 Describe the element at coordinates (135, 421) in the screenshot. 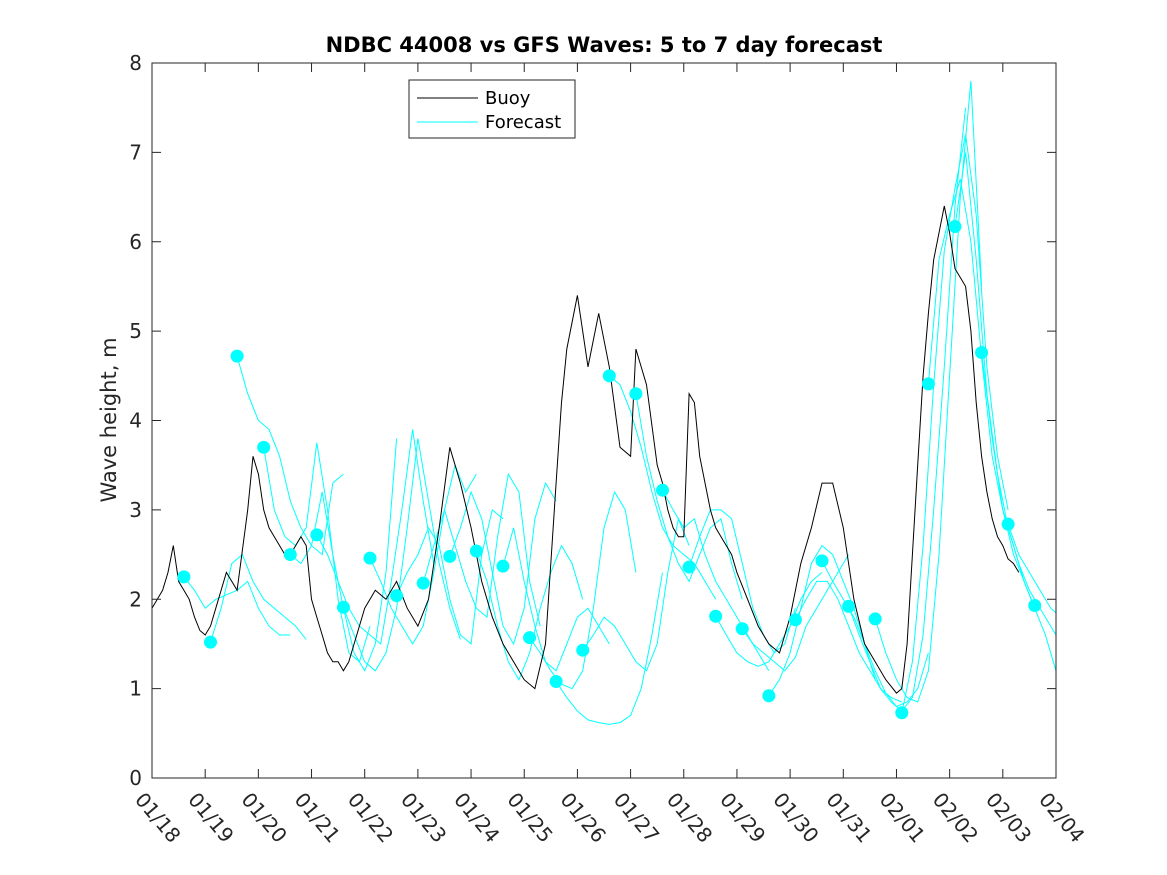

I see `y-tick-label: 4` at that location.